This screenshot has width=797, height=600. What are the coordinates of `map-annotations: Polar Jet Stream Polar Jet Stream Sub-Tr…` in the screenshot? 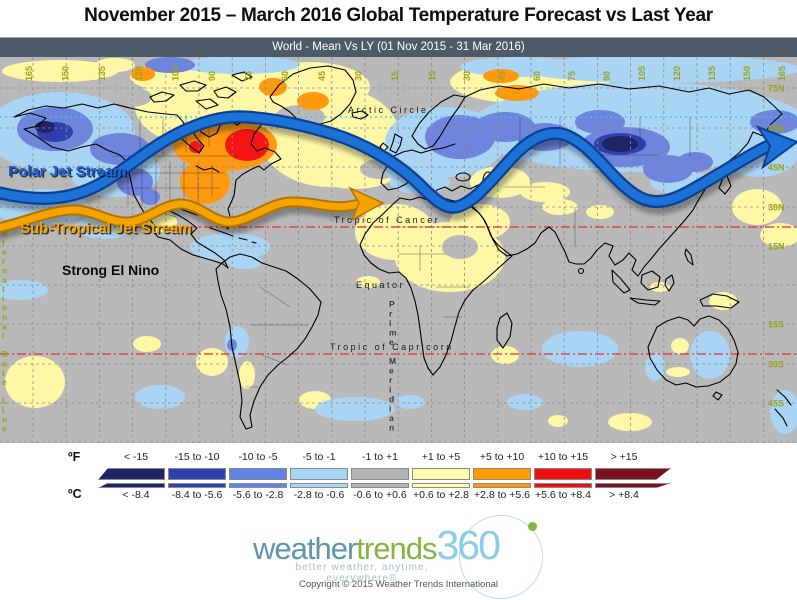 It's located at (100, 220).